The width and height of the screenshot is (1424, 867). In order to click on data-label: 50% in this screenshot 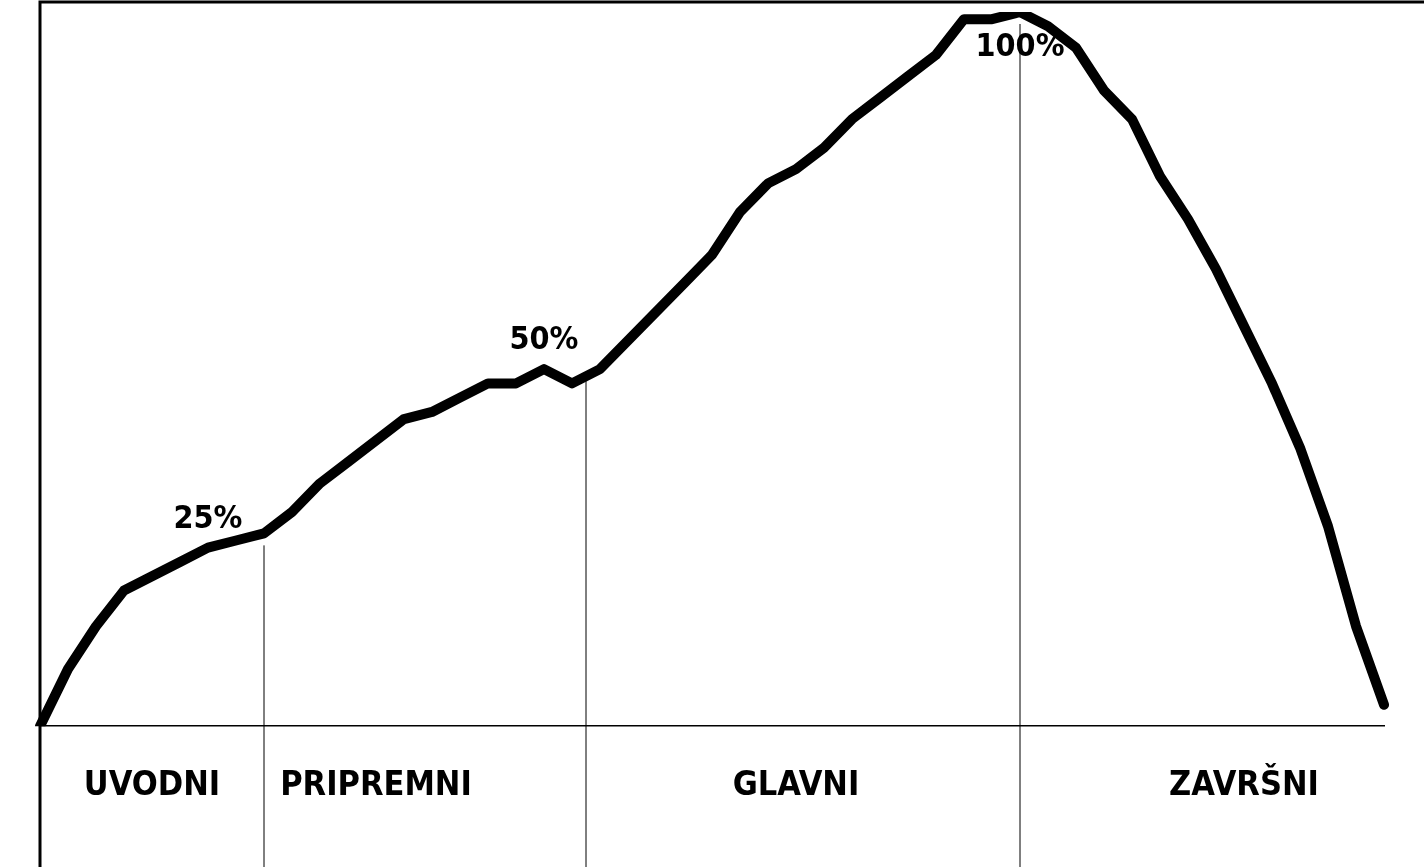, I will do `click(544, 338)`.